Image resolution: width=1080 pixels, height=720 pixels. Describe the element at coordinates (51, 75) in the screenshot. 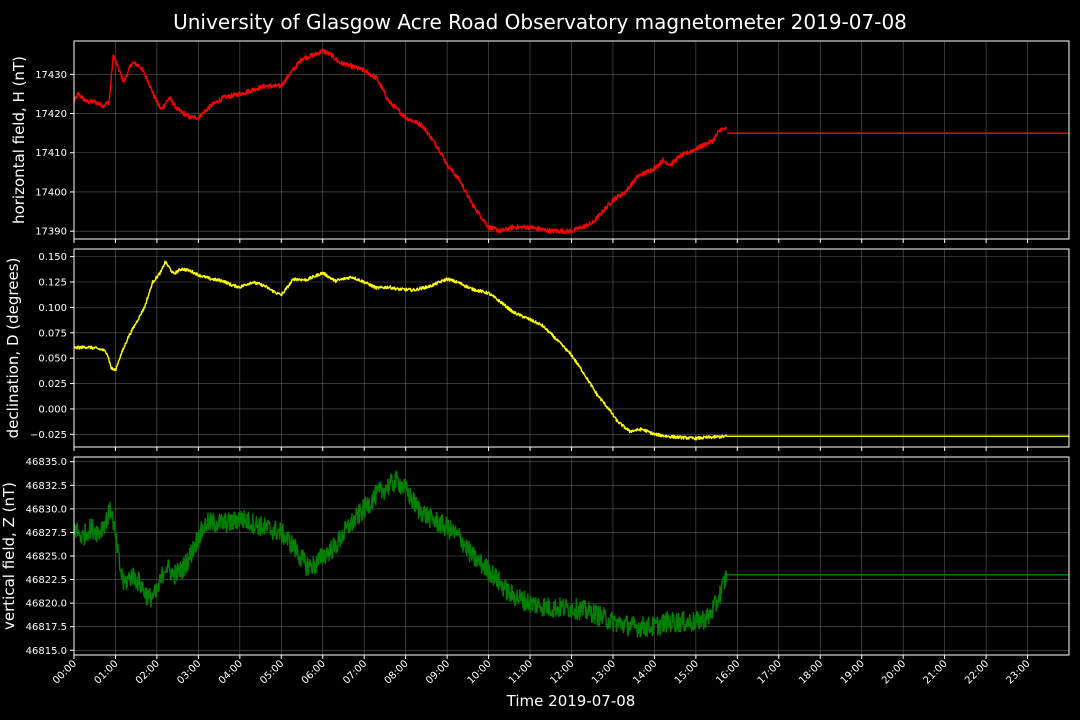

I see `y-tick-label: 17430` at that location.